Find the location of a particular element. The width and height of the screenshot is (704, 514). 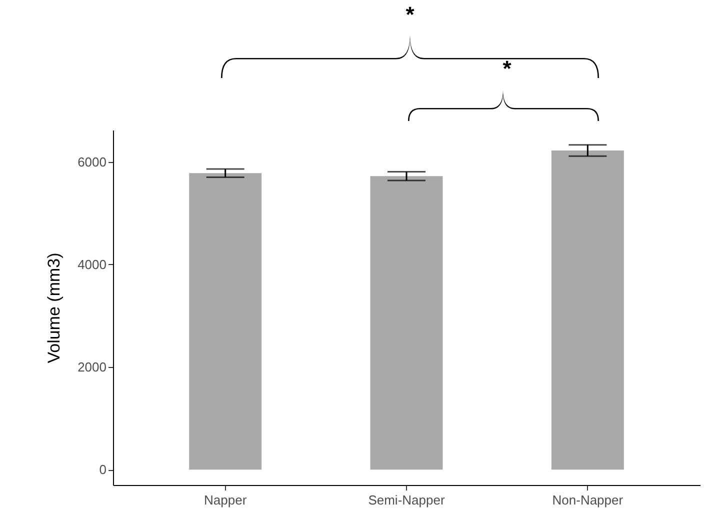

y-tick-label: 4000 is located at coordinates (92, 264).